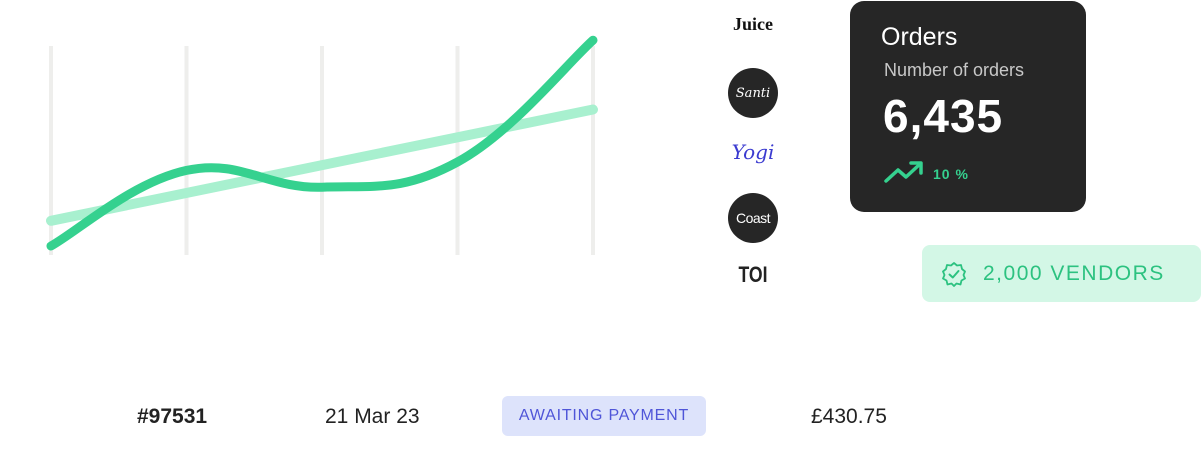 The image size is (1201, 460). What do you see at coordinates (954, 274) in the screenshot?
I see `verified-badge-icon` at bounding box center [954, 274].